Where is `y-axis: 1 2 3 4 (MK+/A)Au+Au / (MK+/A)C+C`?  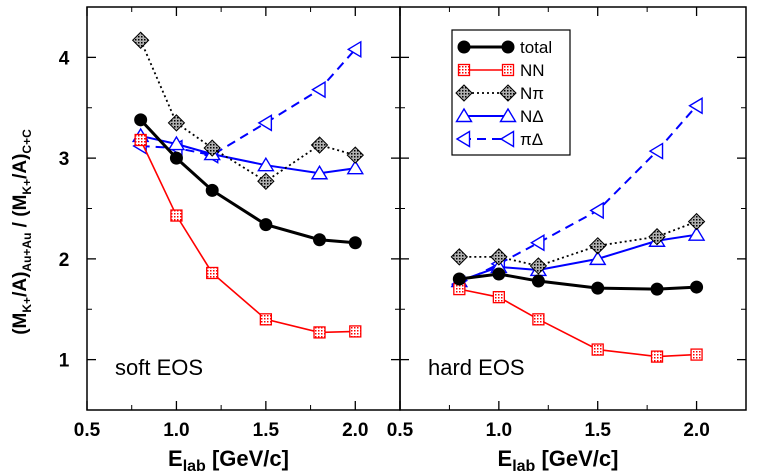 y-axis: 1 2 3 4 (MK+/A)Au+Au / (MK+/A)C+C is located at coordinates (40, 209).